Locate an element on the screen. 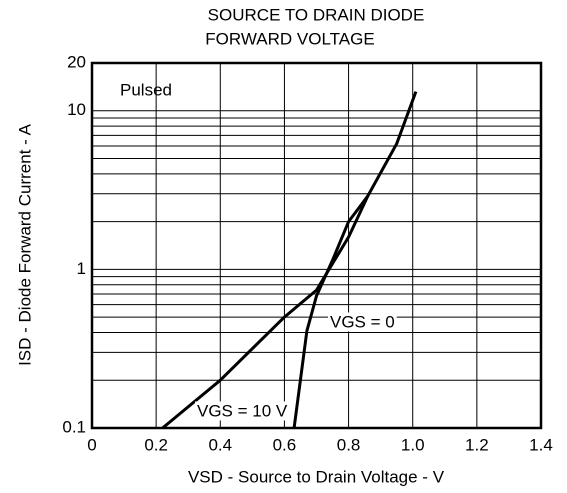 The image size is (567, 493). x-tick-label: 0 is located at coordinates (91, 444).